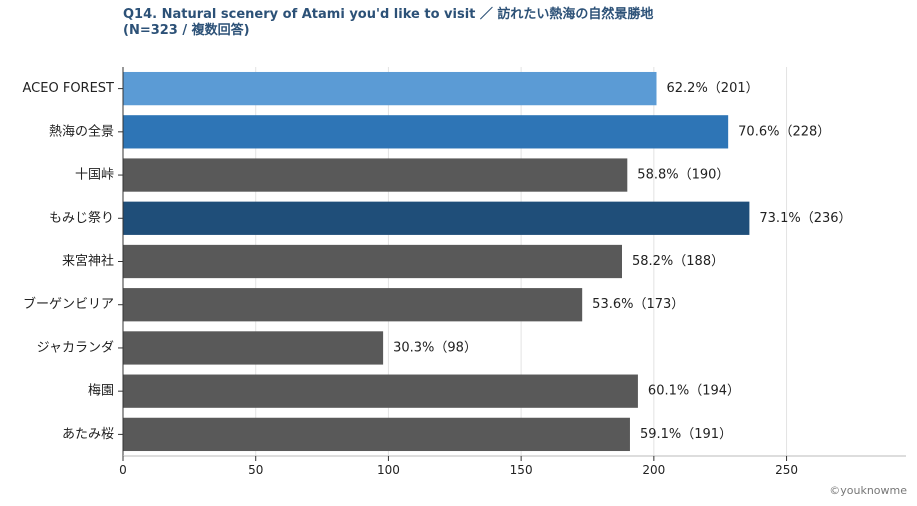 The image size is (917, 506). What do you see at coordinates (653, 470) in the screenshot?
I see `x-tick-label: 200` at bounding box center [653, 470].